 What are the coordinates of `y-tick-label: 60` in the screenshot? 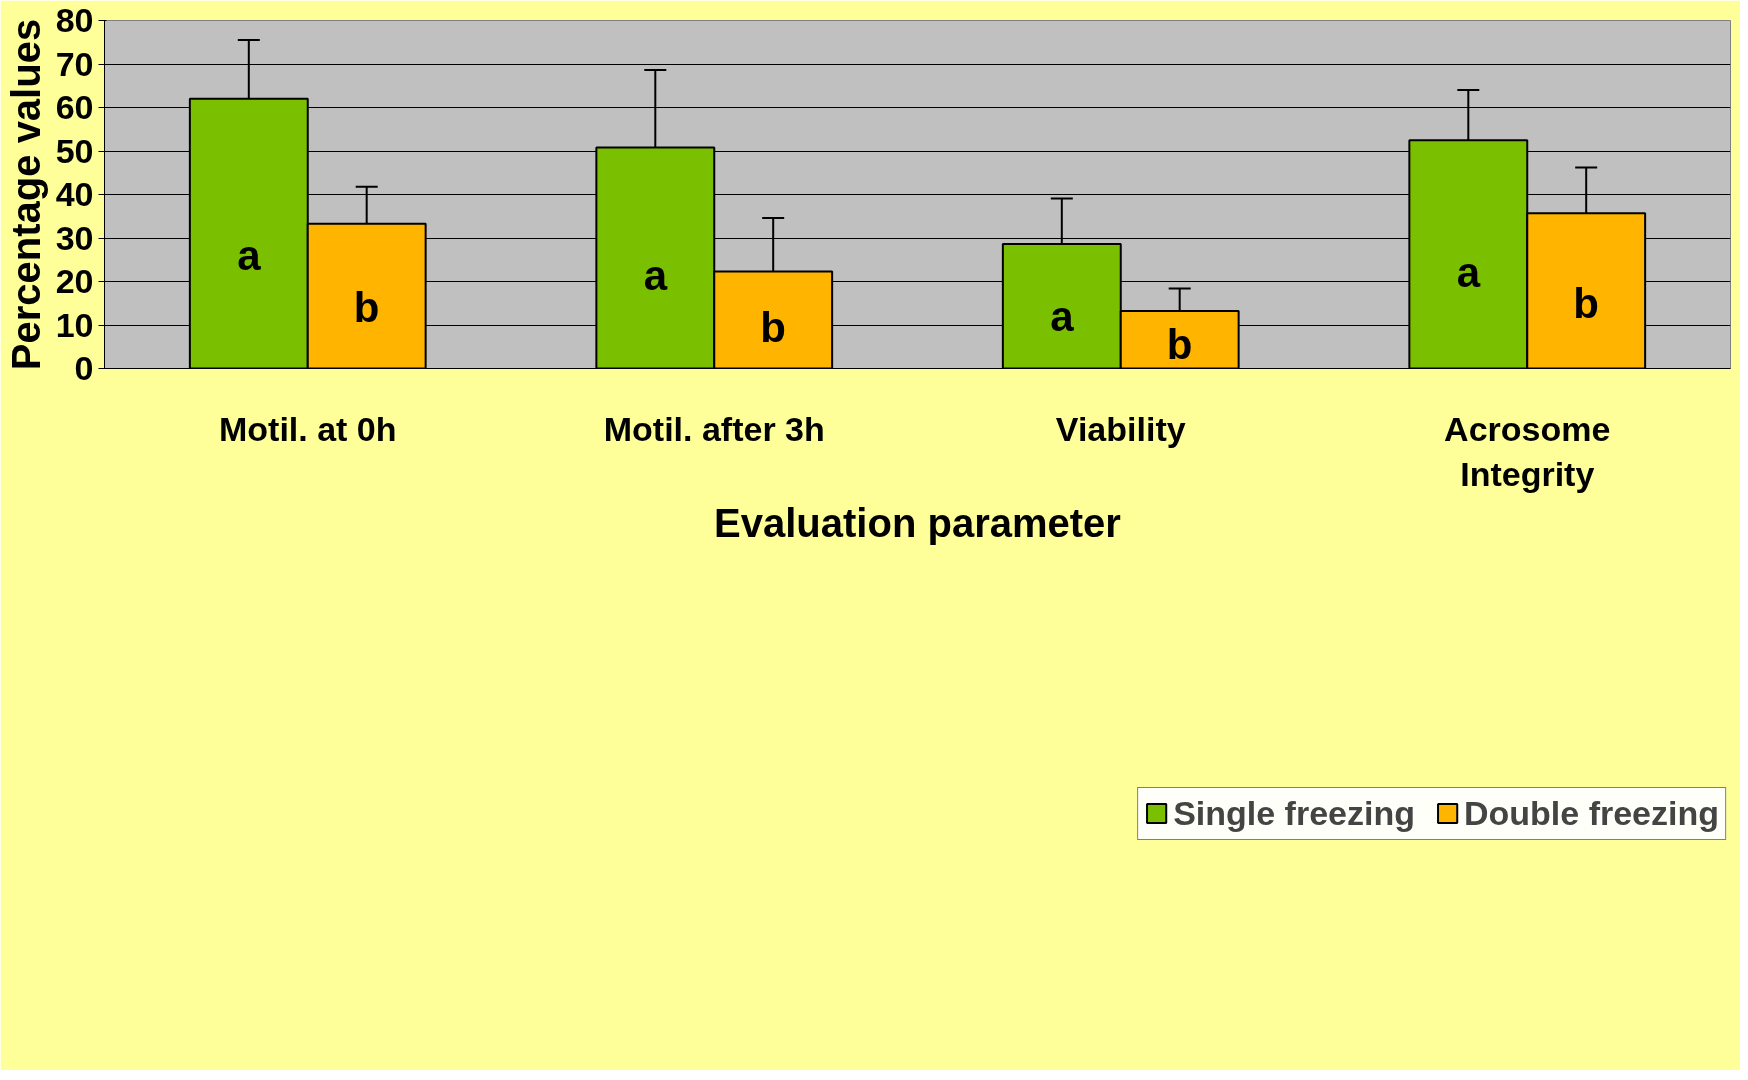 It's located at (74, 107).